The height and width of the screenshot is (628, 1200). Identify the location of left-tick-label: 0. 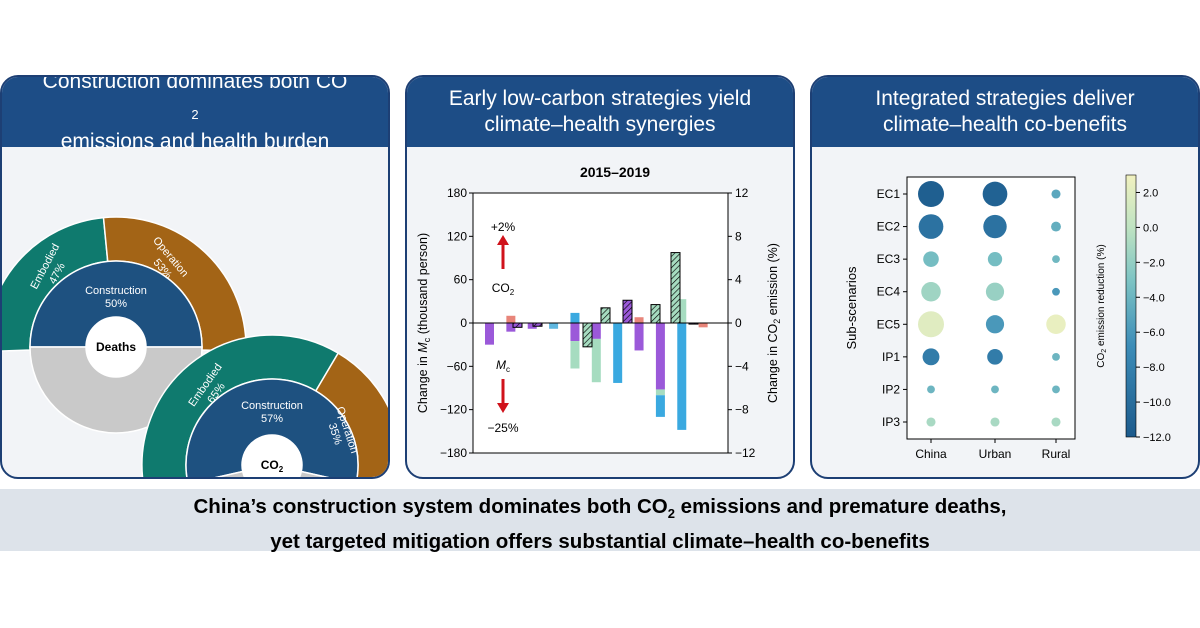
(463, 323).